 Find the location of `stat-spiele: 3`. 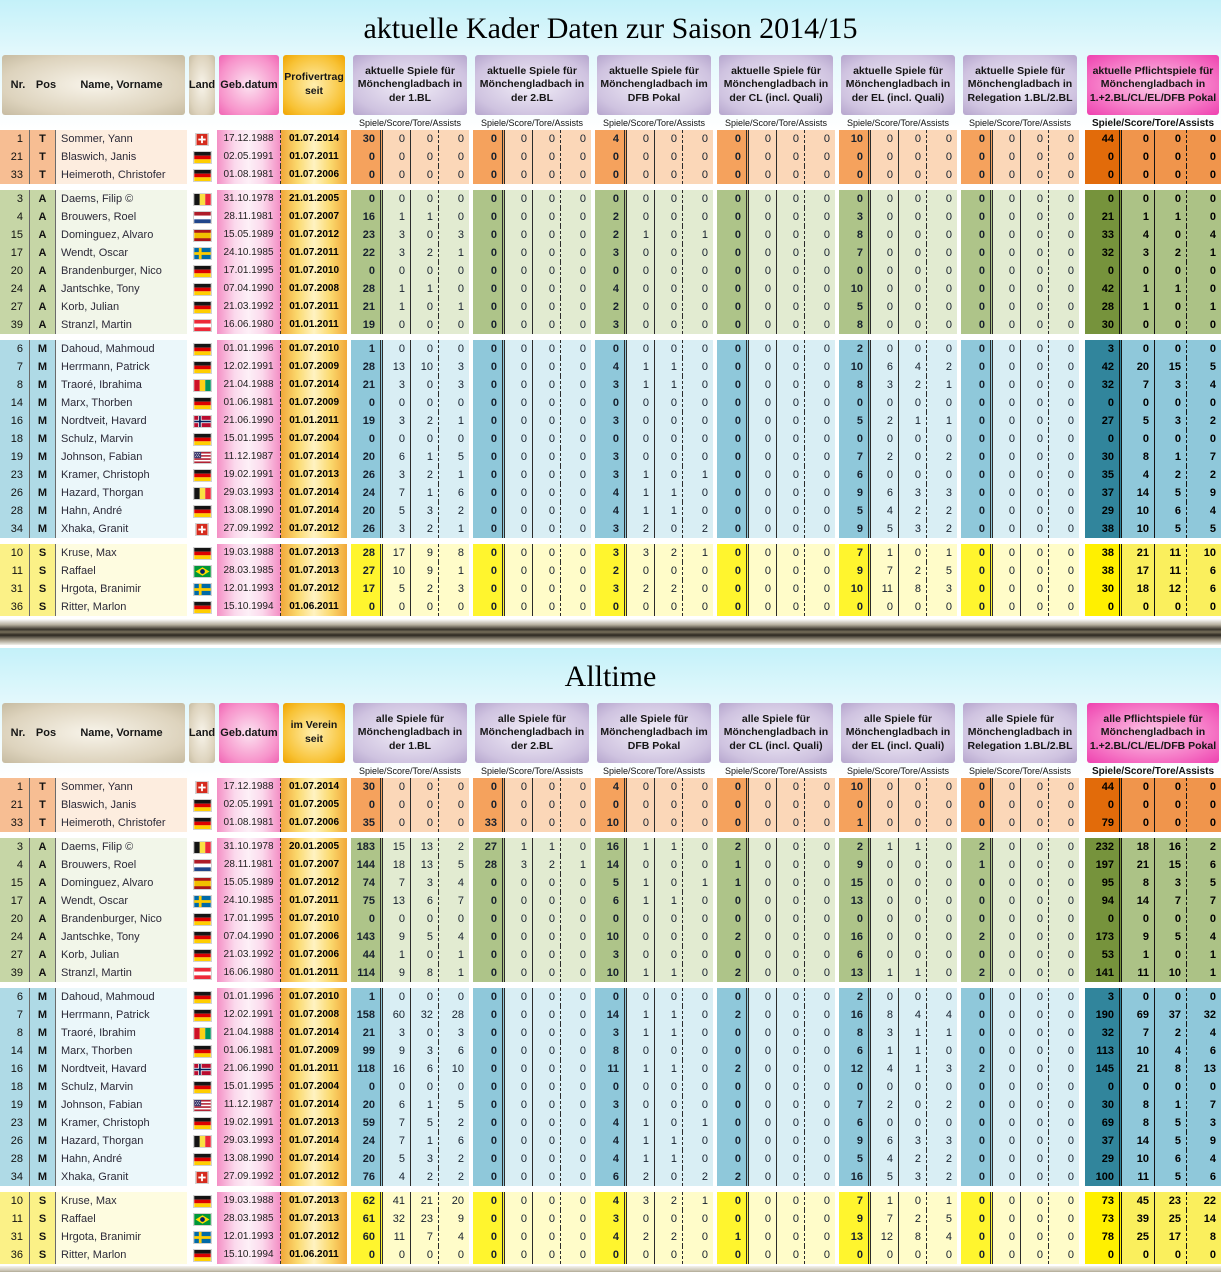

stat-spiele: 3 is located at coordinates (611, 529).